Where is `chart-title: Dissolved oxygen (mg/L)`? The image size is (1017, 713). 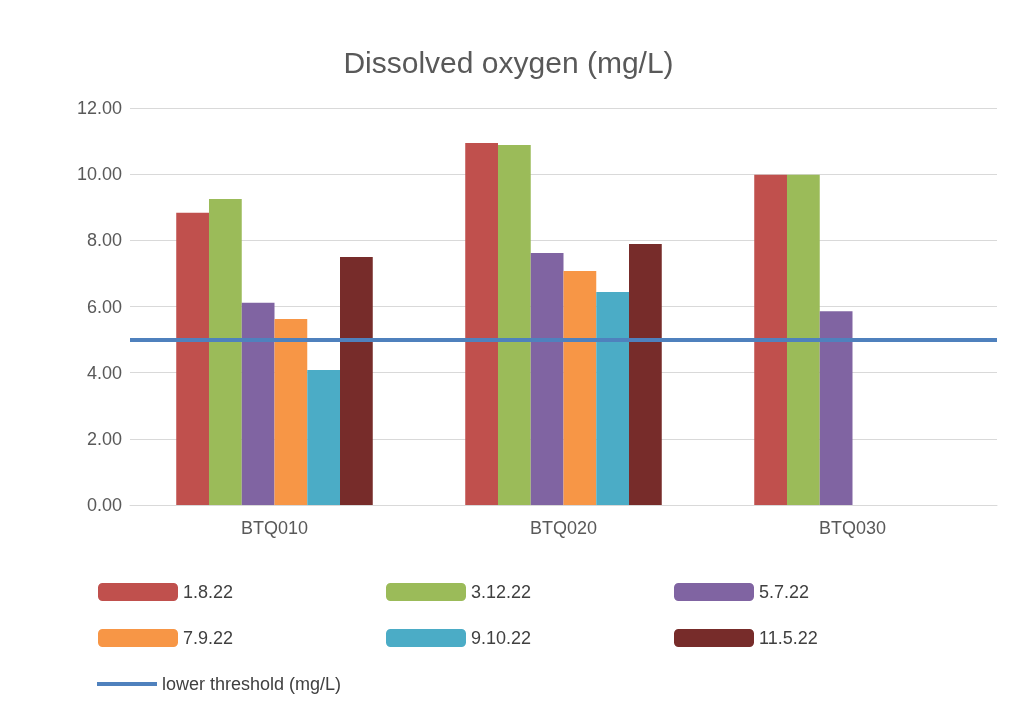
chart-title: Dissolved oxygen (mg/L) is located at coordinates (508, 62).